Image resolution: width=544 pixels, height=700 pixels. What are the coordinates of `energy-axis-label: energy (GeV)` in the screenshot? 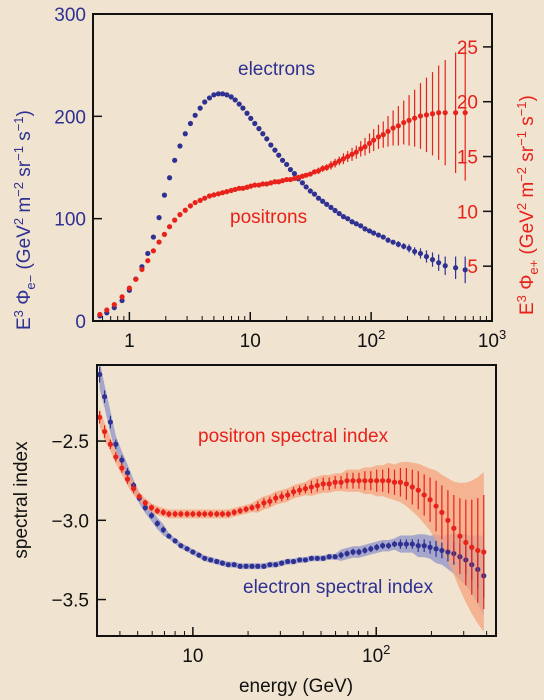 It's located at (296, 686).